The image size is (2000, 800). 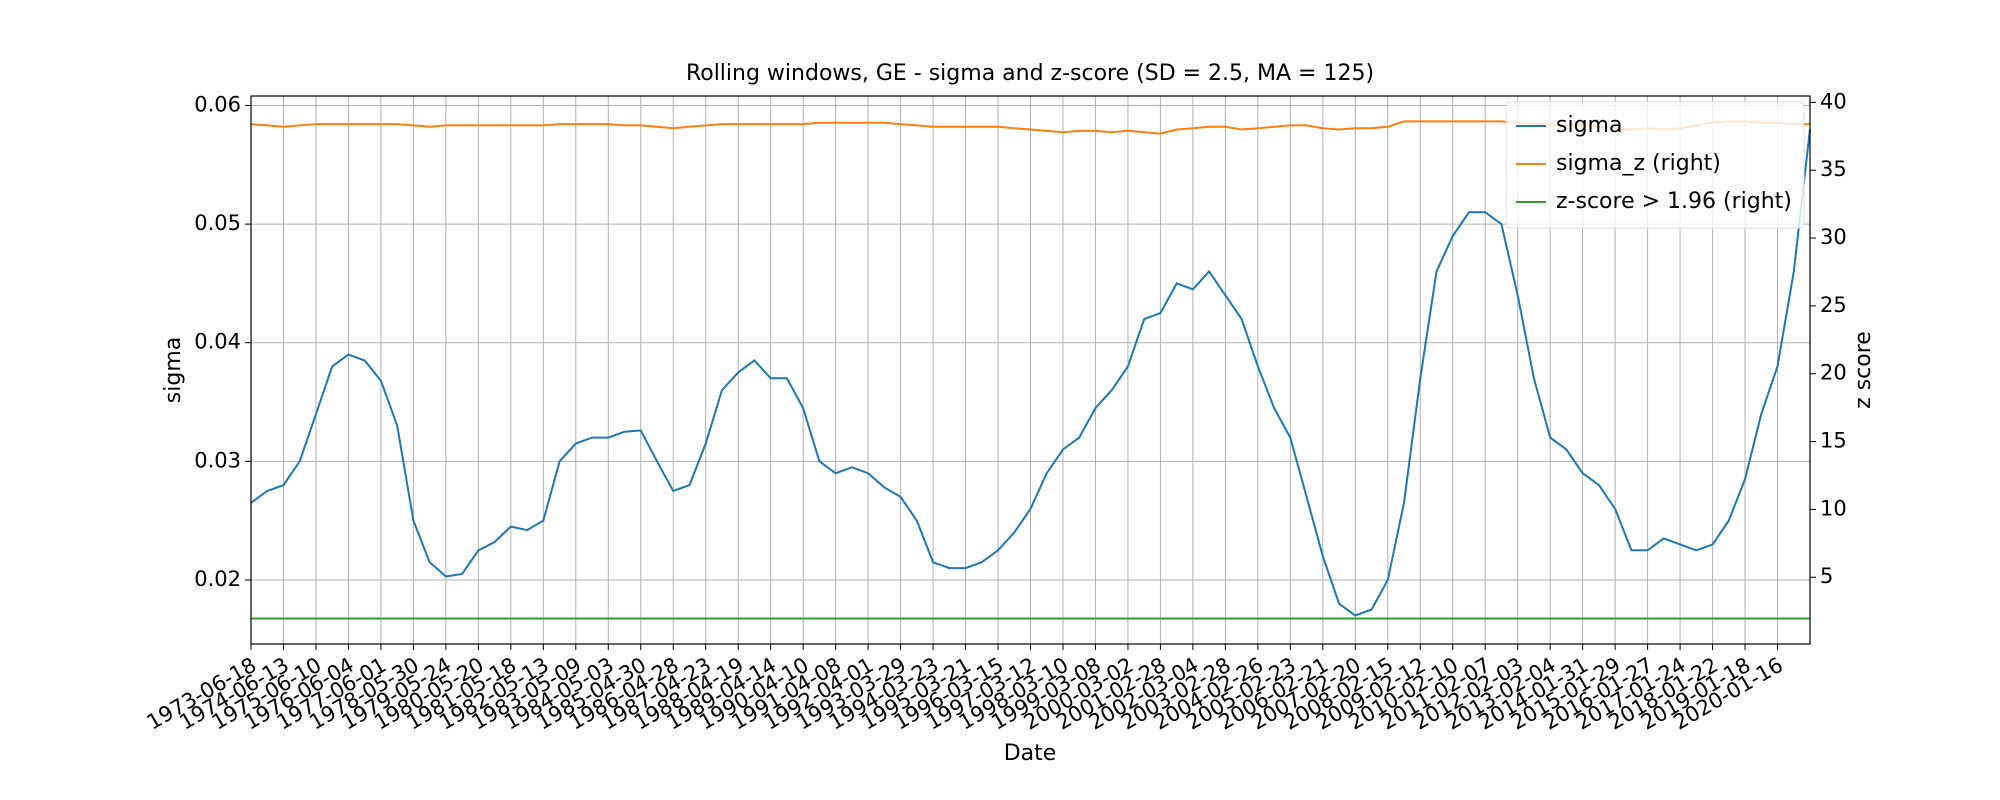 I want to click on y2-tick-label: 15, so click(x=1833, y=441).